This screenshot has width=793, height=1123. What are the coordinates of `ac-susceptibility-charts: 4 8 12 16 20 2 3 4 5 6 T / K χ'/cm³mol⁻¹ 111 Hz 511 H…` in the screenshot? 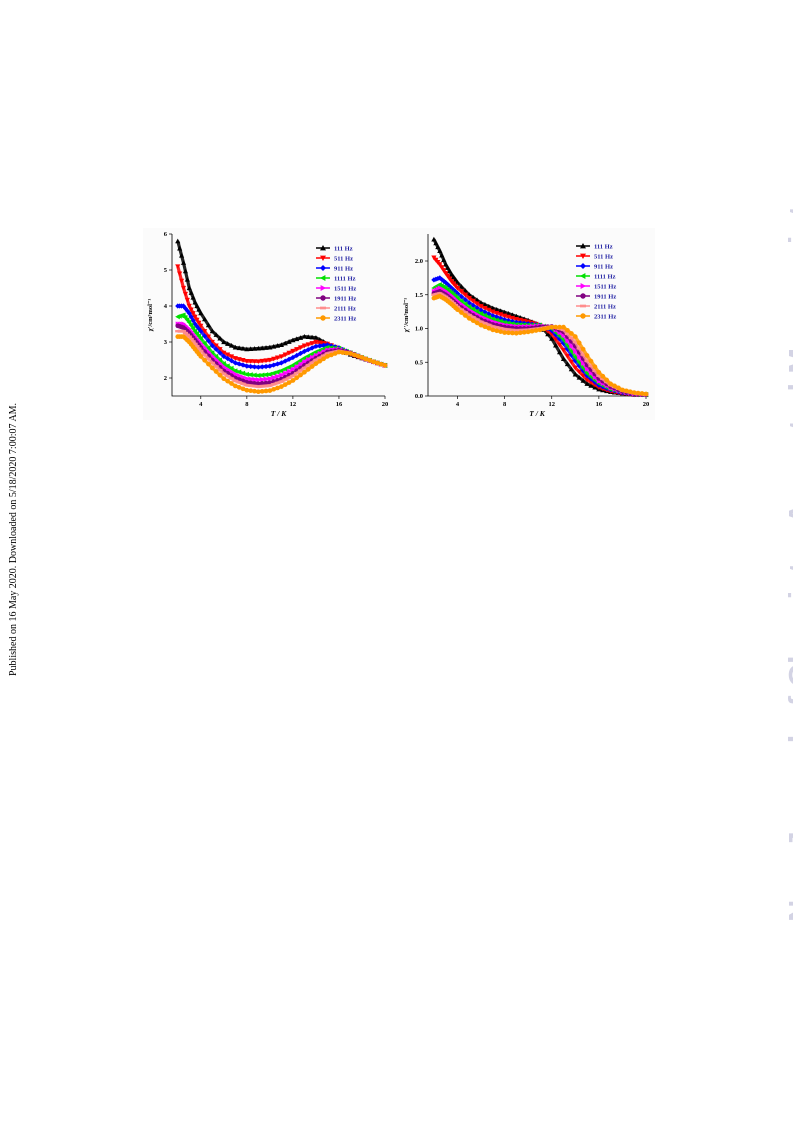 It's located at (398, 324).